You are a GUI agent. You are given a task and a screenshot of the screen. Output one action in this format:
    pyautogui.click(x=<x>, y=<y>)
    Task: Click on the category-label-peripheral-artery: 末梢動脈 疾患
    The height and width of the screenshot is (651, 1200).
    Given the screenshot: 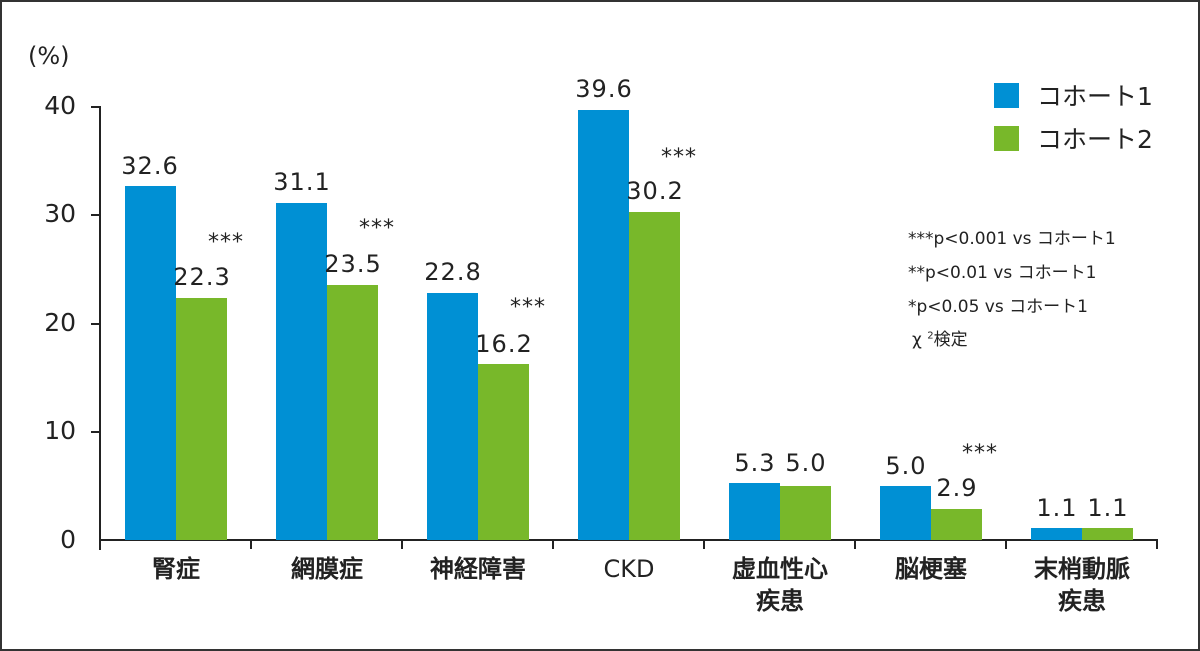 What is the action you would take?
    pyautogui.click(x=1082, y=585)
    